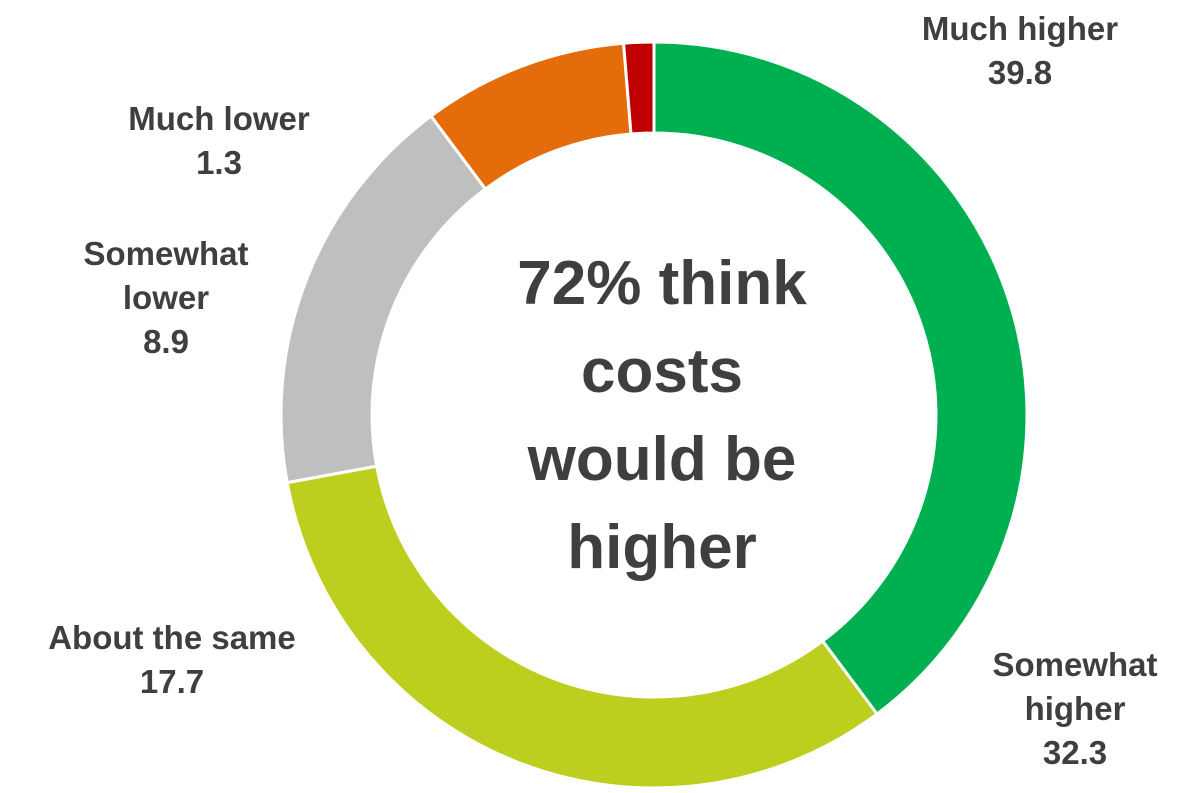 This screenshot has width=1188, height=793. I want to click on slice-value: 39.8, so click(1020, 72).